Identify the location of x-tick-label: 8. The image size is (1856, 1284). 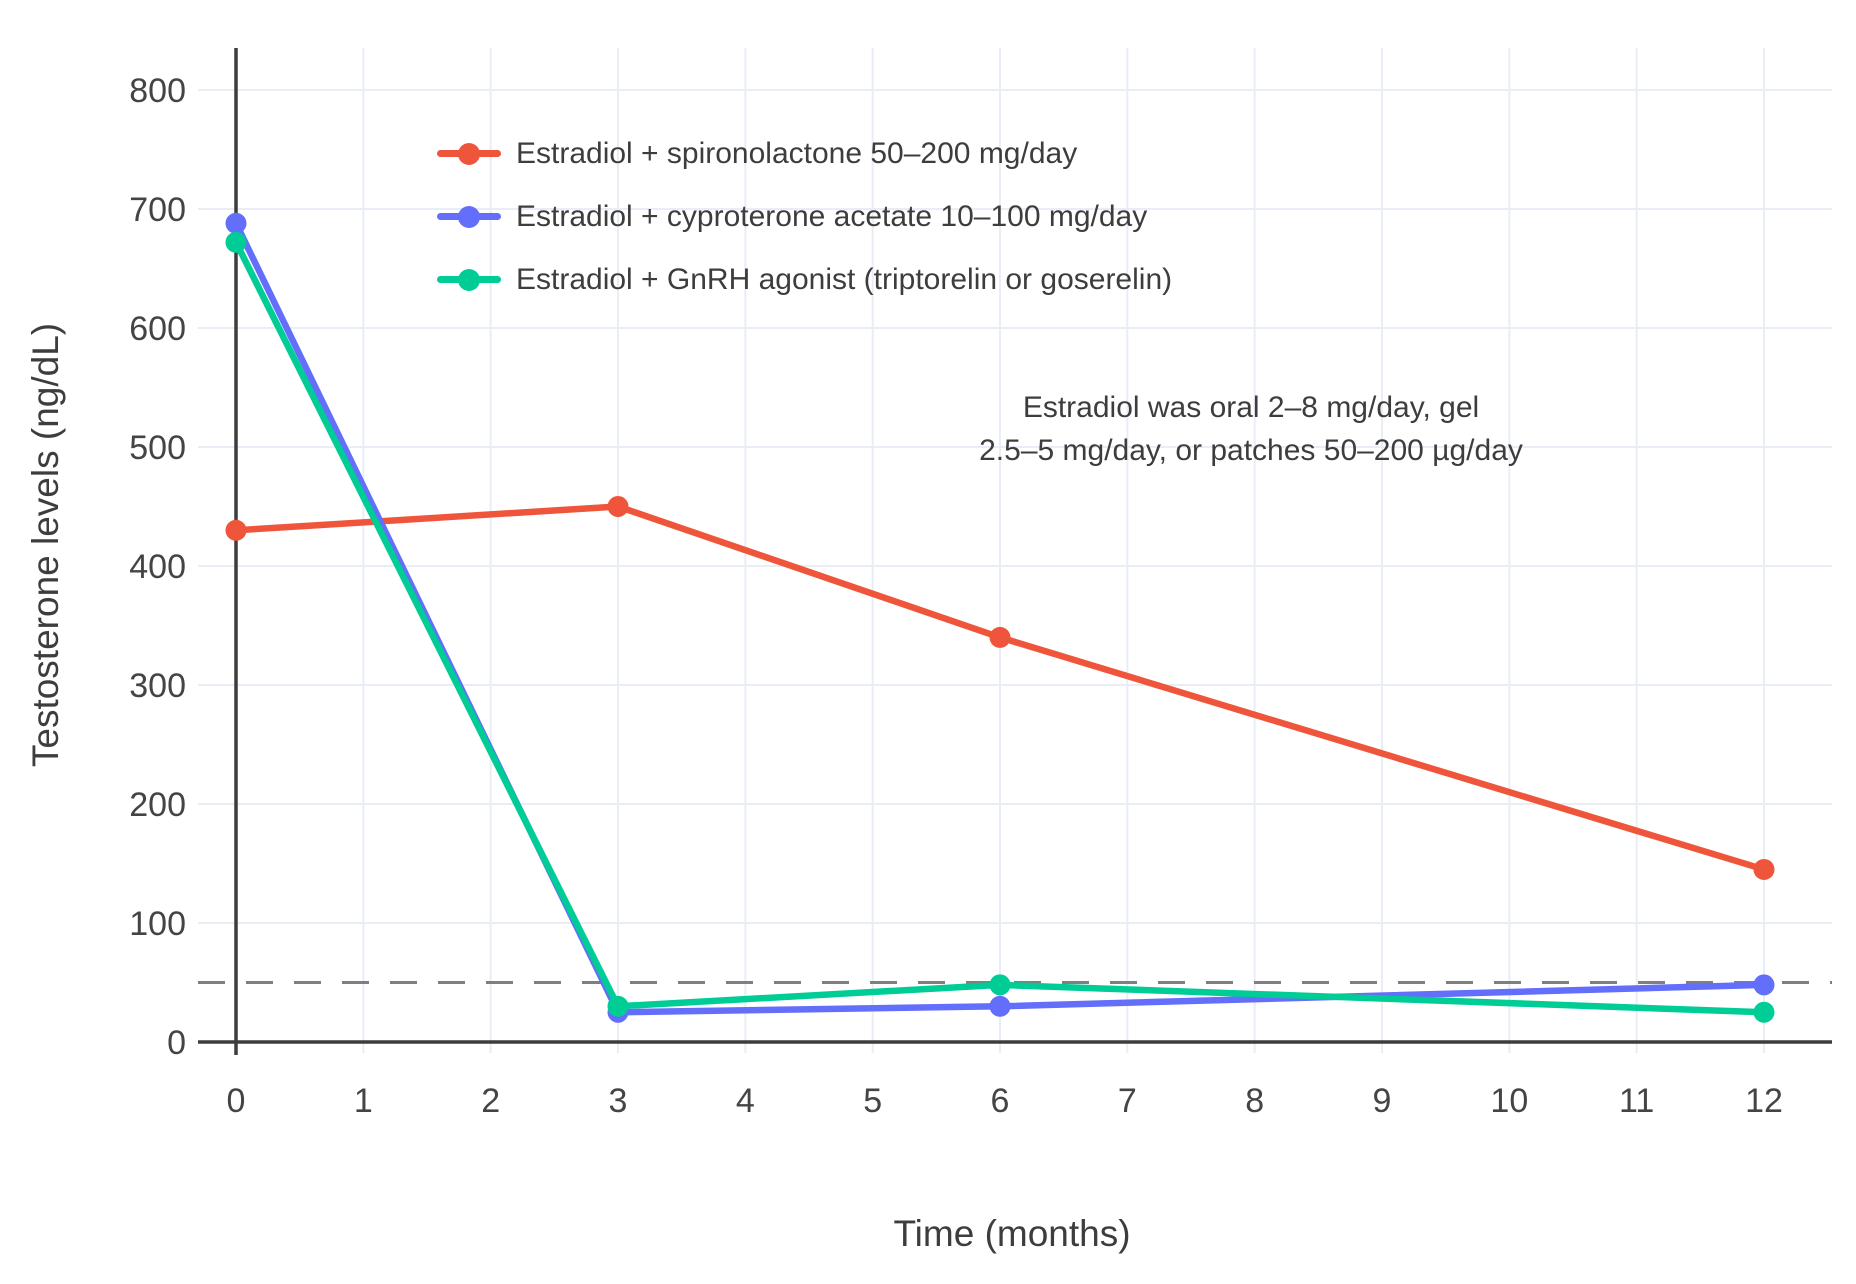
(1254, 1101).